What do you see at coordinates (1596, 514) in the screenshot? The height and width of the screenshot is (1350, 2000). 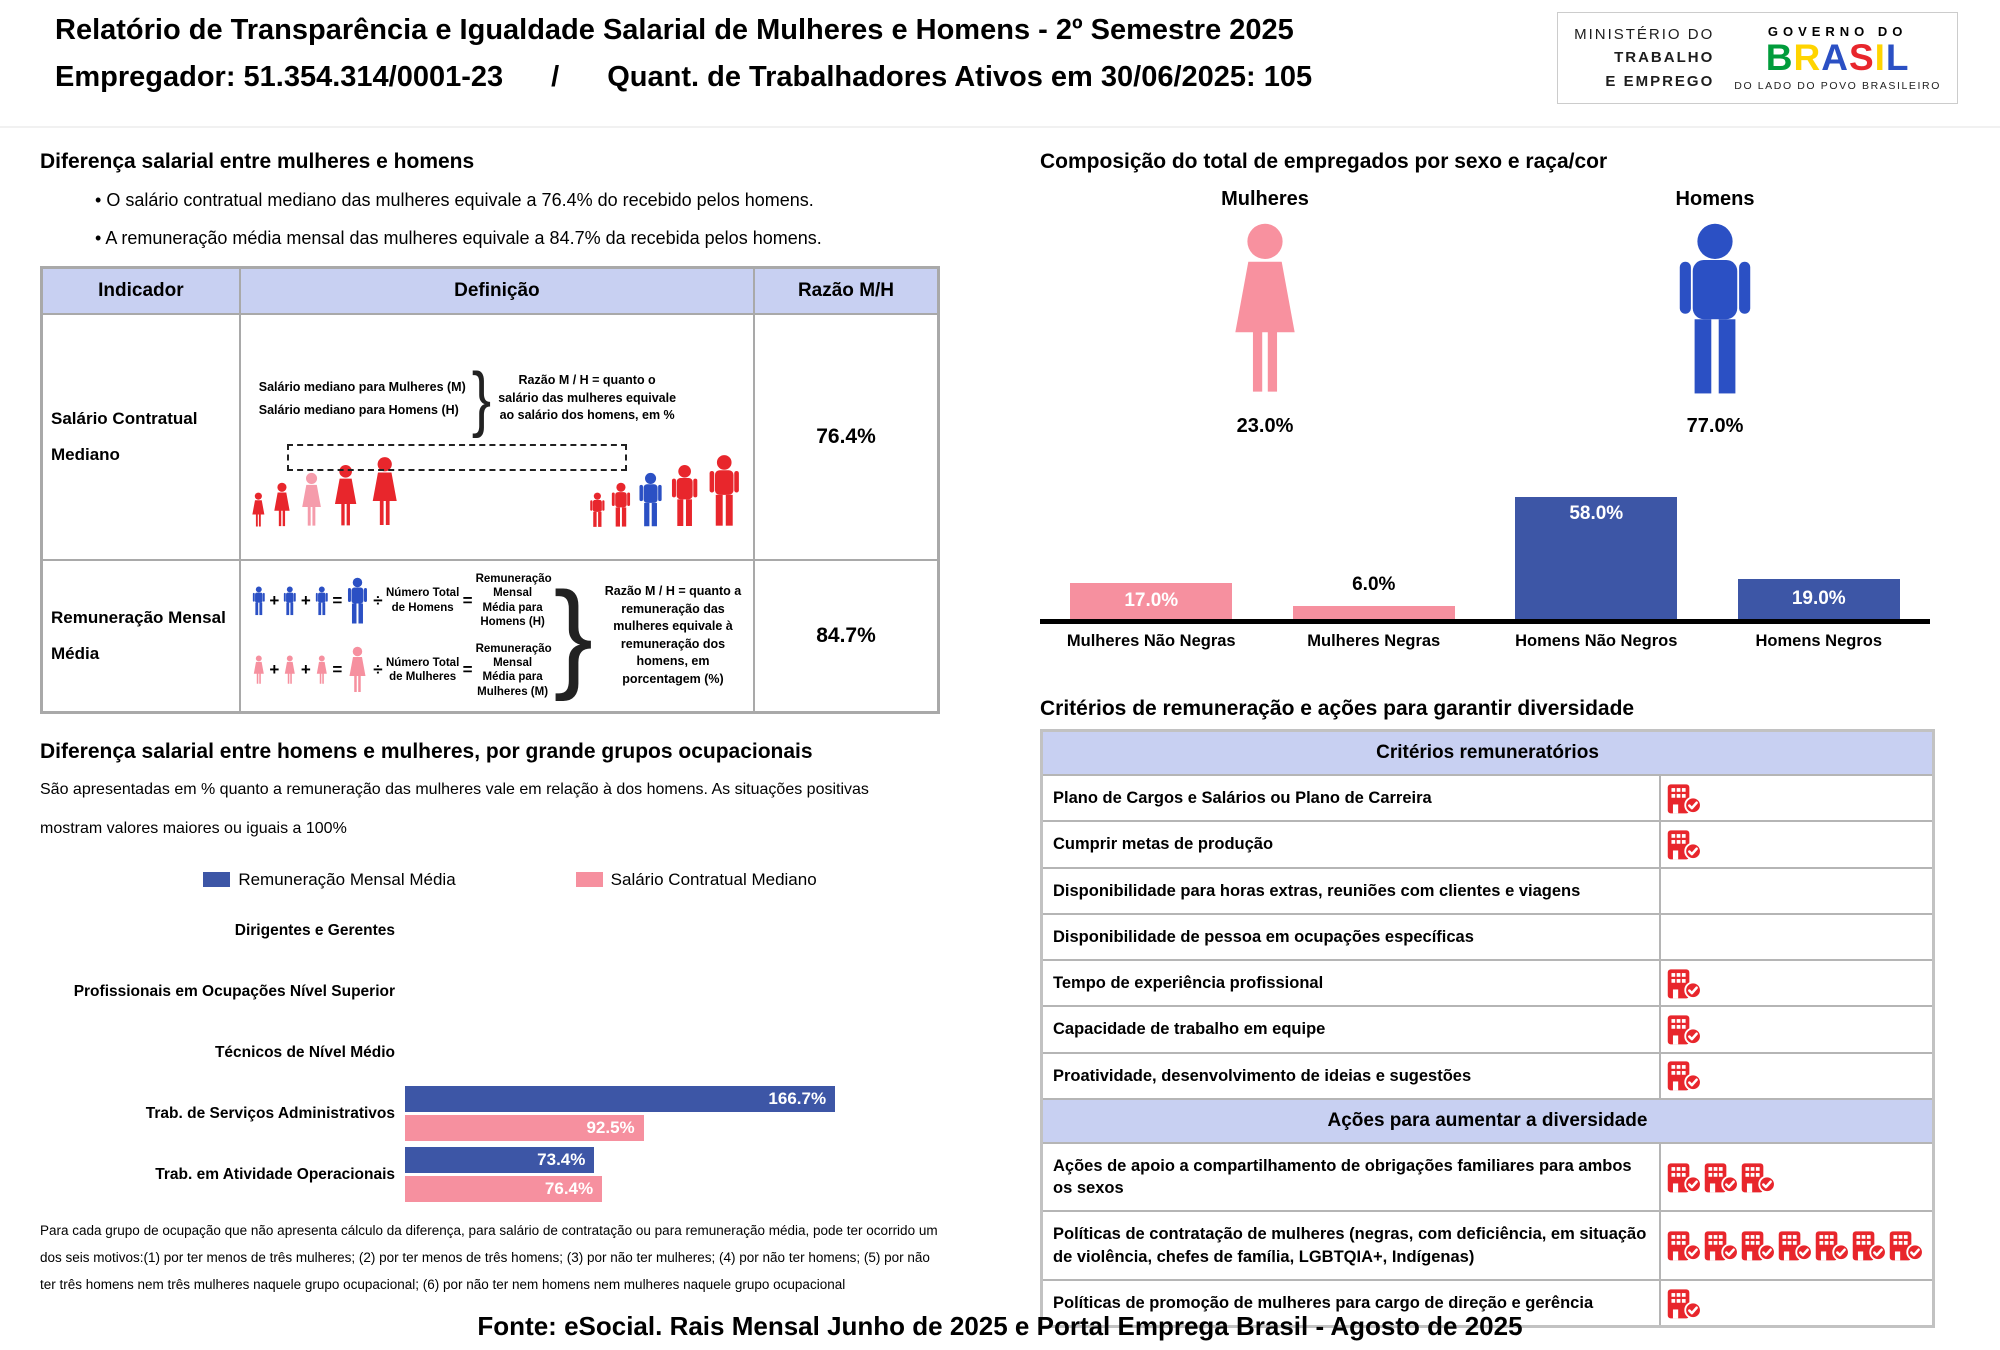 I see `bar-value-label: 58.0%` at bounding box center [1596, 514].